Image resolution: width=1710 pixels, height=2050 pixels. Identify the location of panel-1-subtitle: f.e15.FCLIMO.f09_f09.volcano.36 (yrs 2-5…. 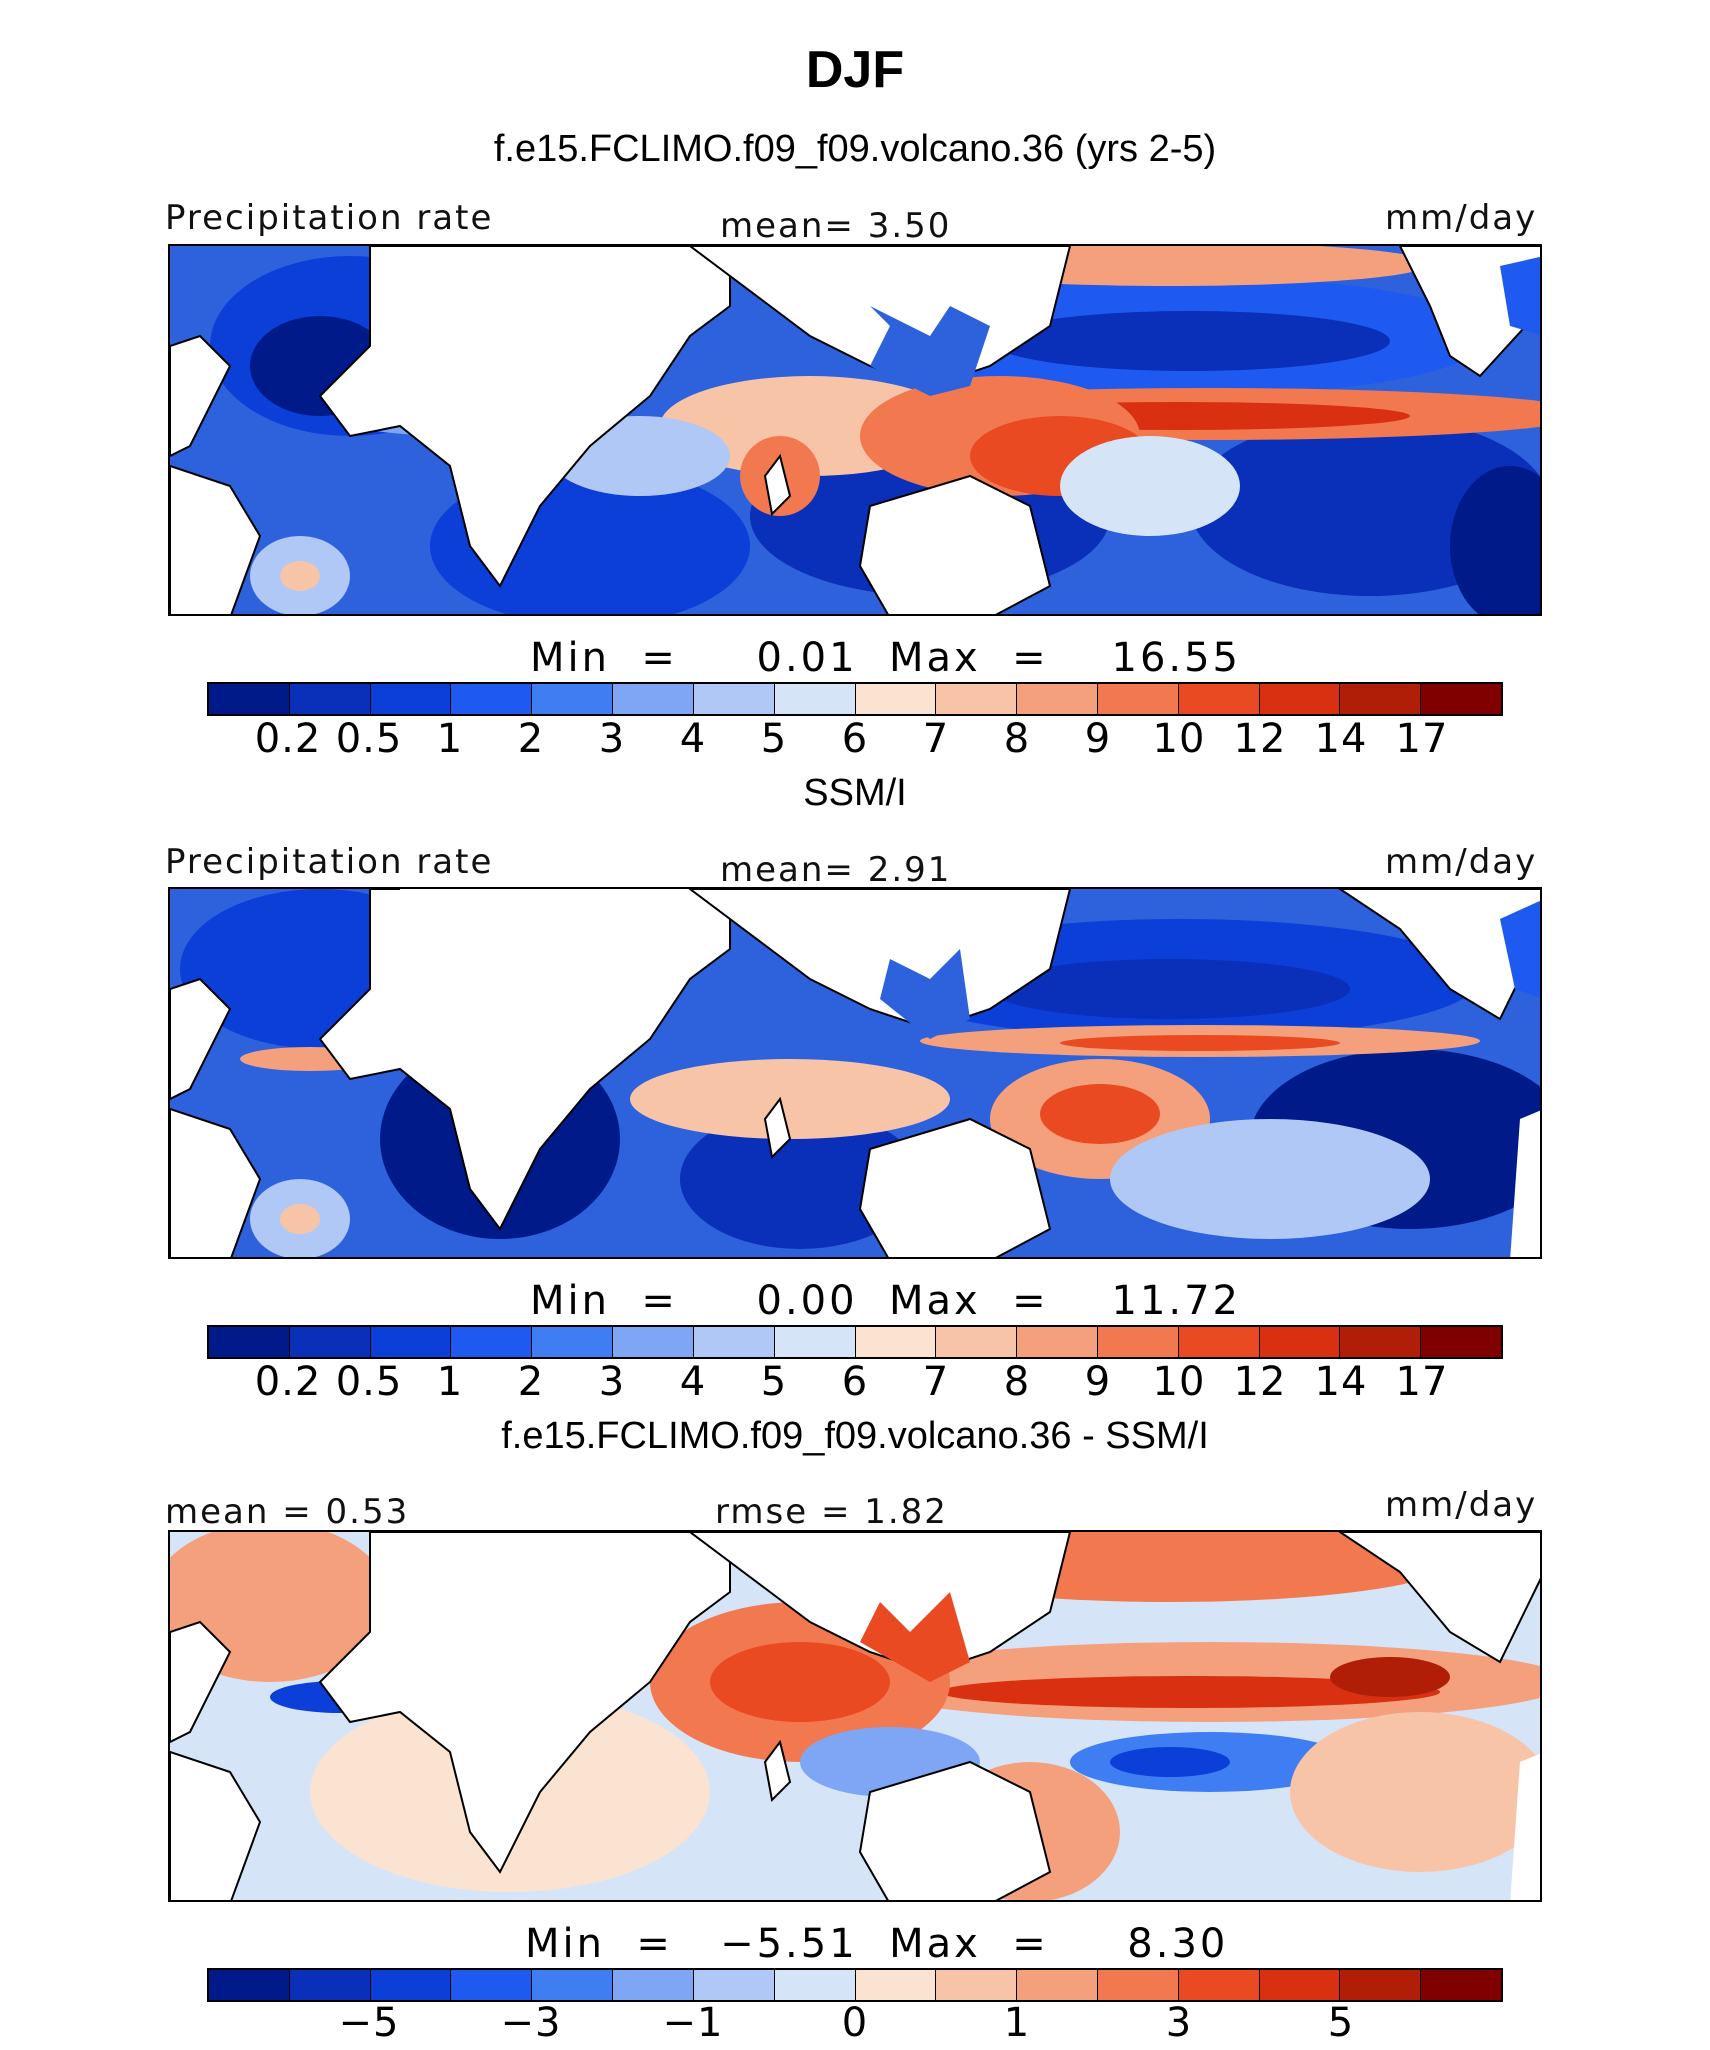
(855, 149).